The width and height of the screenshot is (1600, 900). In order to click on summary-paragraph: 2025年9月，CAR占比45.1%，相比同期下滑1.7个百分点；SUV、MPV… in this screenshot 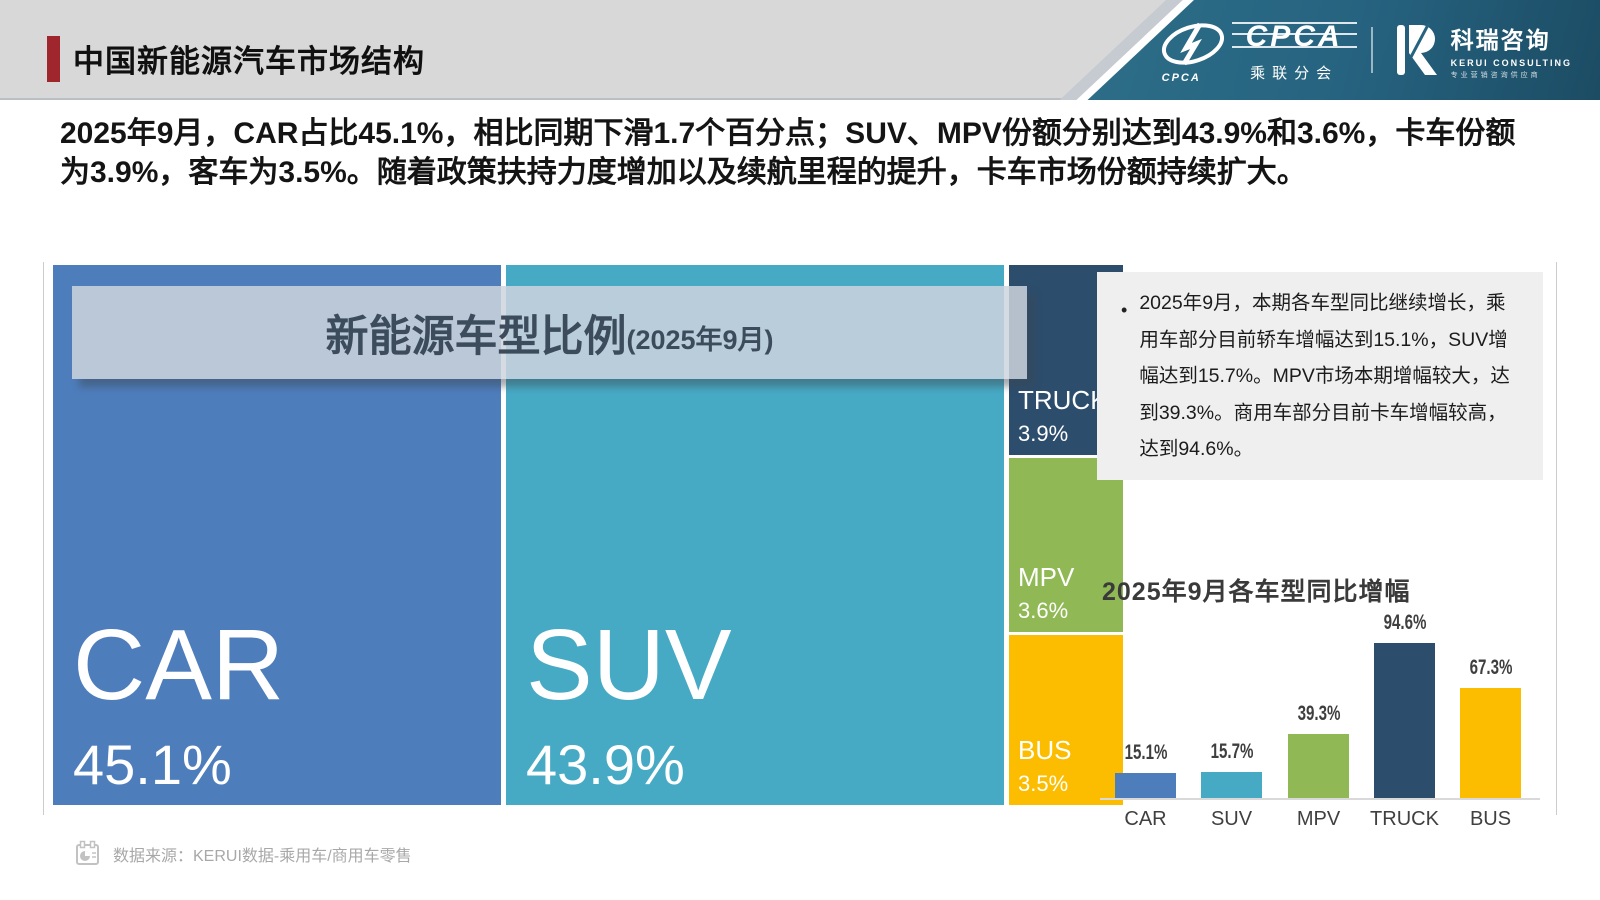, I will do `click(788, 153)`.